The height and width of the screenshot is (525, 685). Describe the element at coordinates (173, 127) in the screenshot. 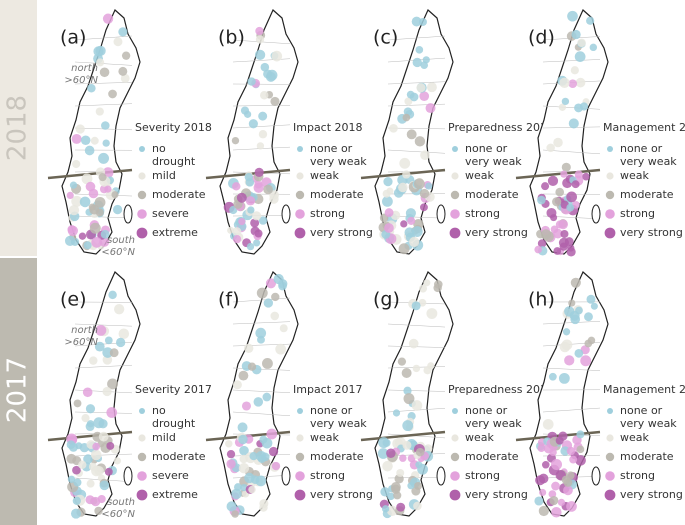

I see `legend-title: Severity 2018` at that location.